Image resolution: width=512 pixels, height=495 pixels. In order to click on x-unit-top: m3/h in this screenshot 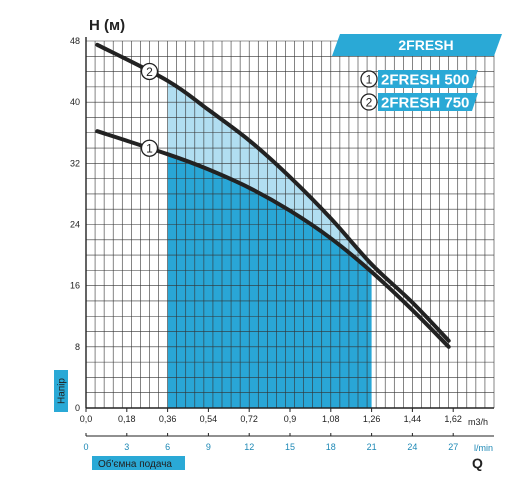, I will do `click(478, 422)`.